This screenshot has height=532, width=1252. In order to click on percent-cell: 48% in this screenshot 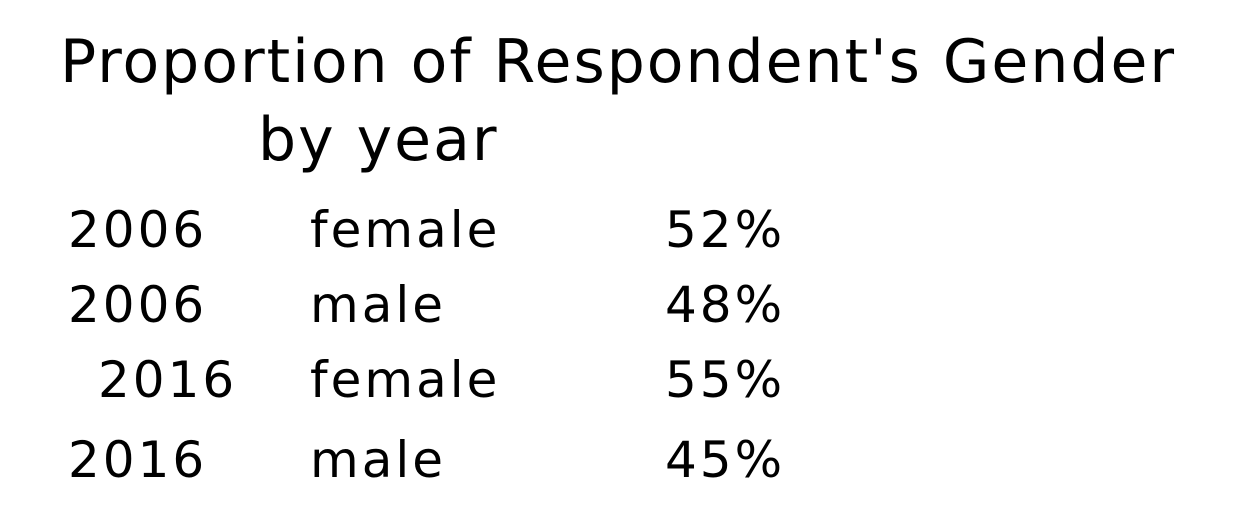, I will do `click(725, 305)`.